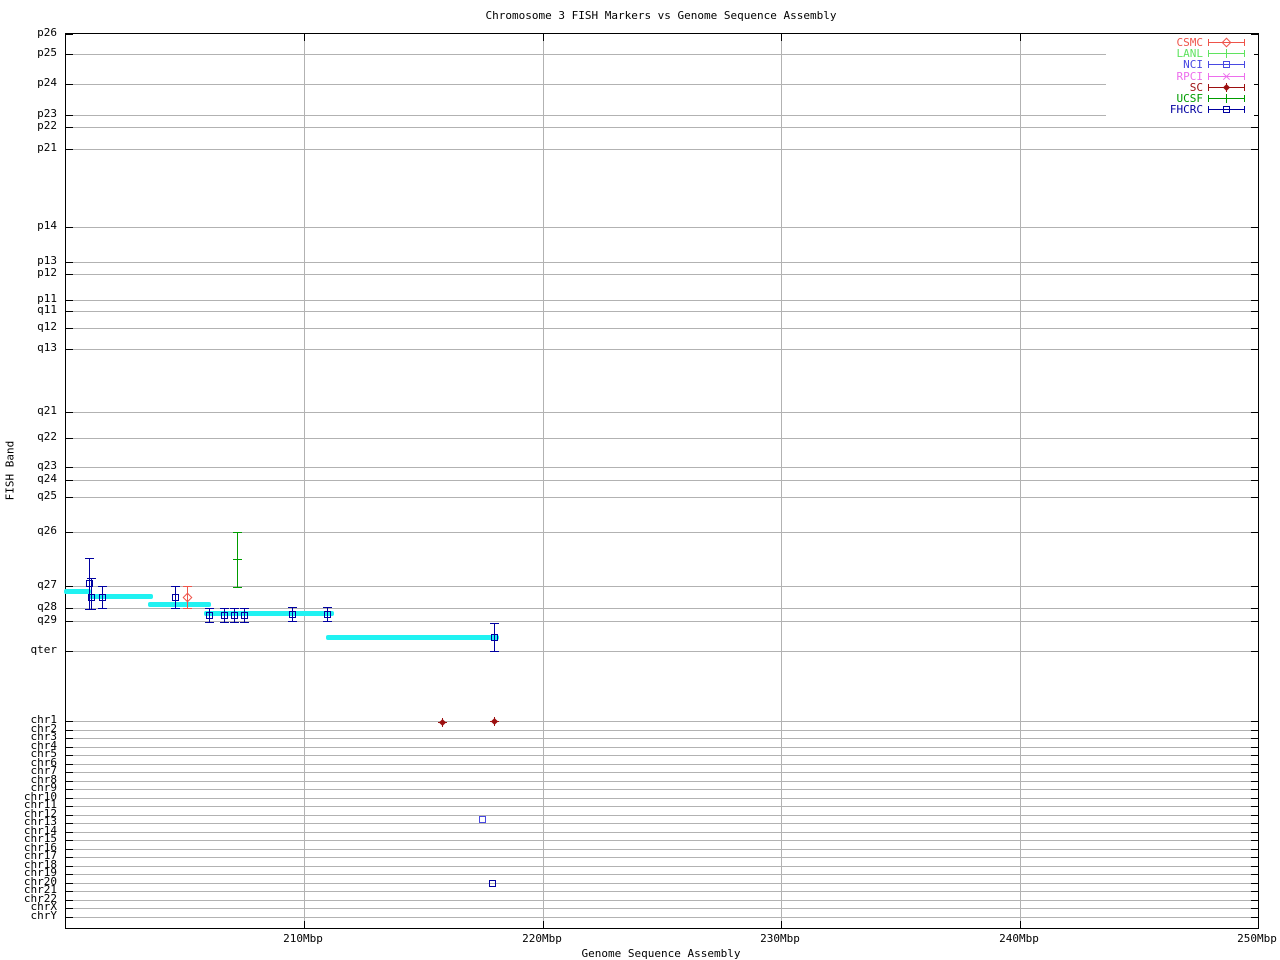 The width and height of the screenshot is (1280, 960). Describe the element at coordinates (662, 721) in the screenshot. I see `gridline-y-chr1` at that location.